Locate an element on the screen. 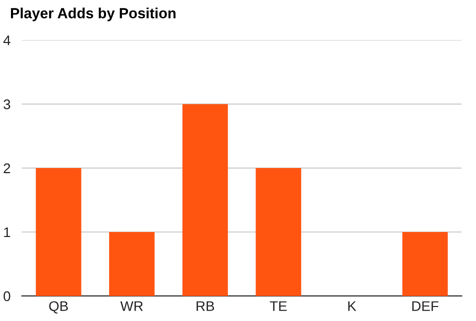 The height and width of the screenshot is (321, 476). y-tick-label: 3 is located at coordinates (7, 104).